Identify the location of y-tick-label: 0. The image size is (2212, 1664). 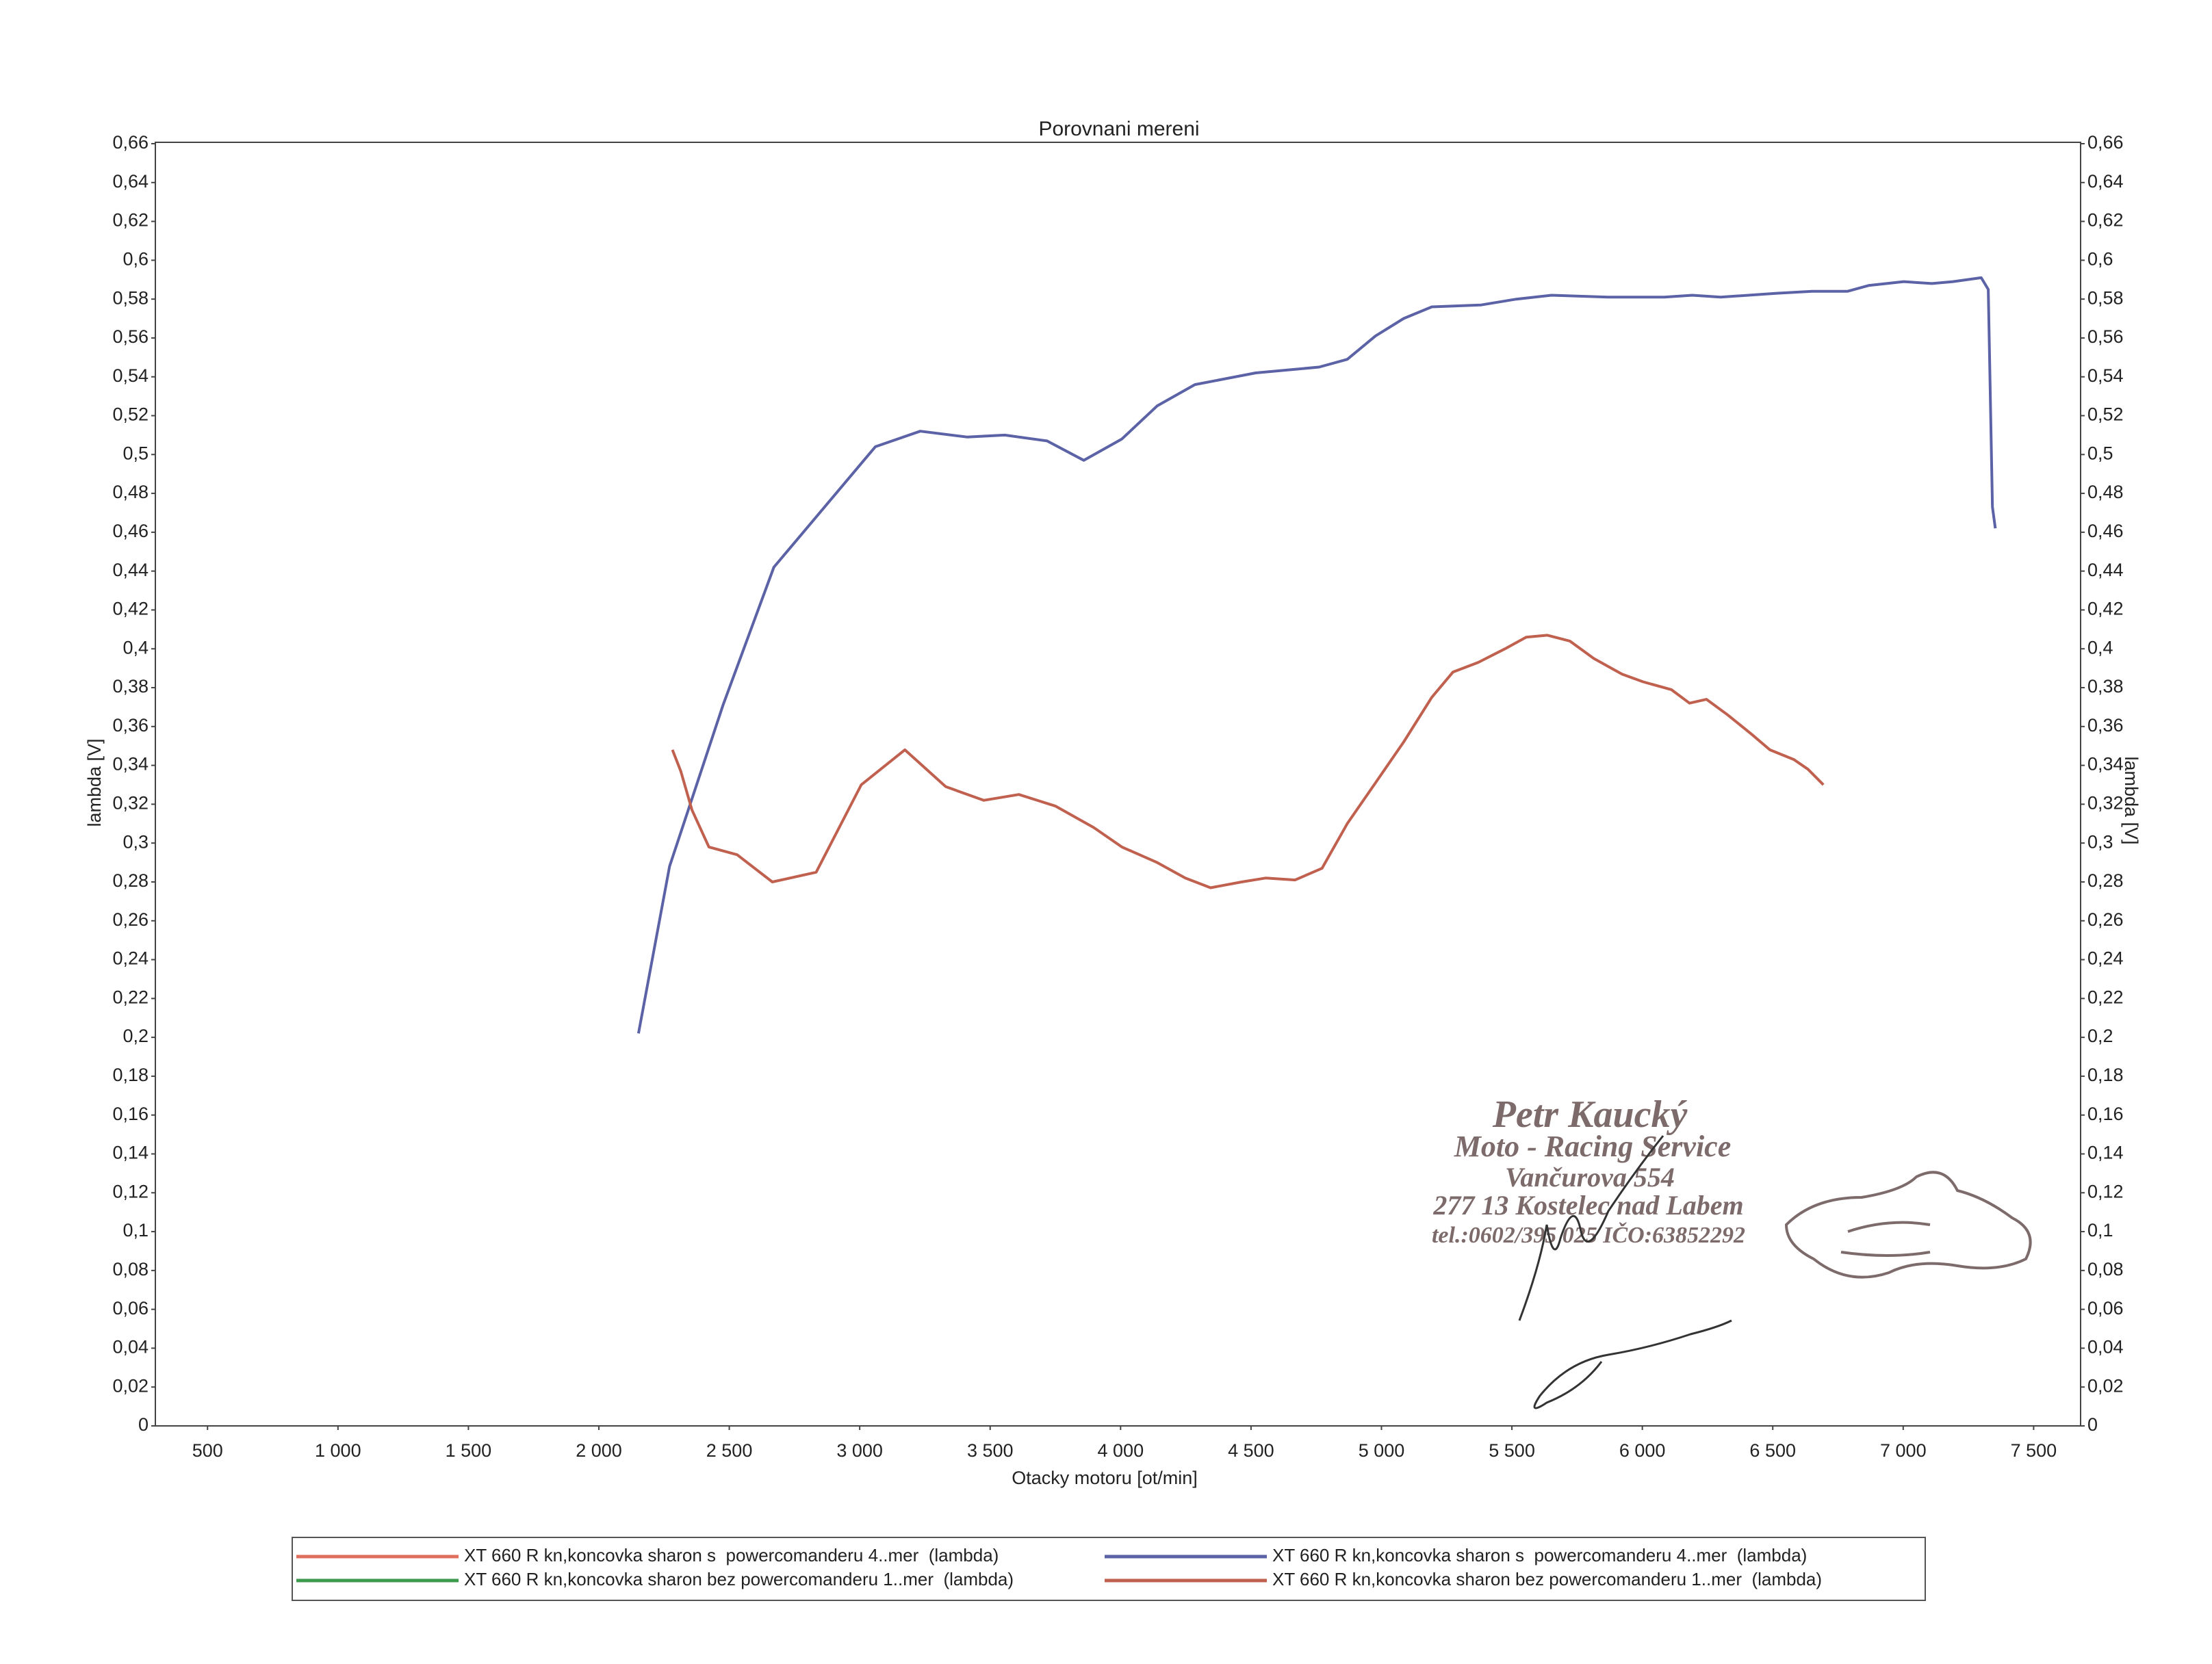
(143, 1424).